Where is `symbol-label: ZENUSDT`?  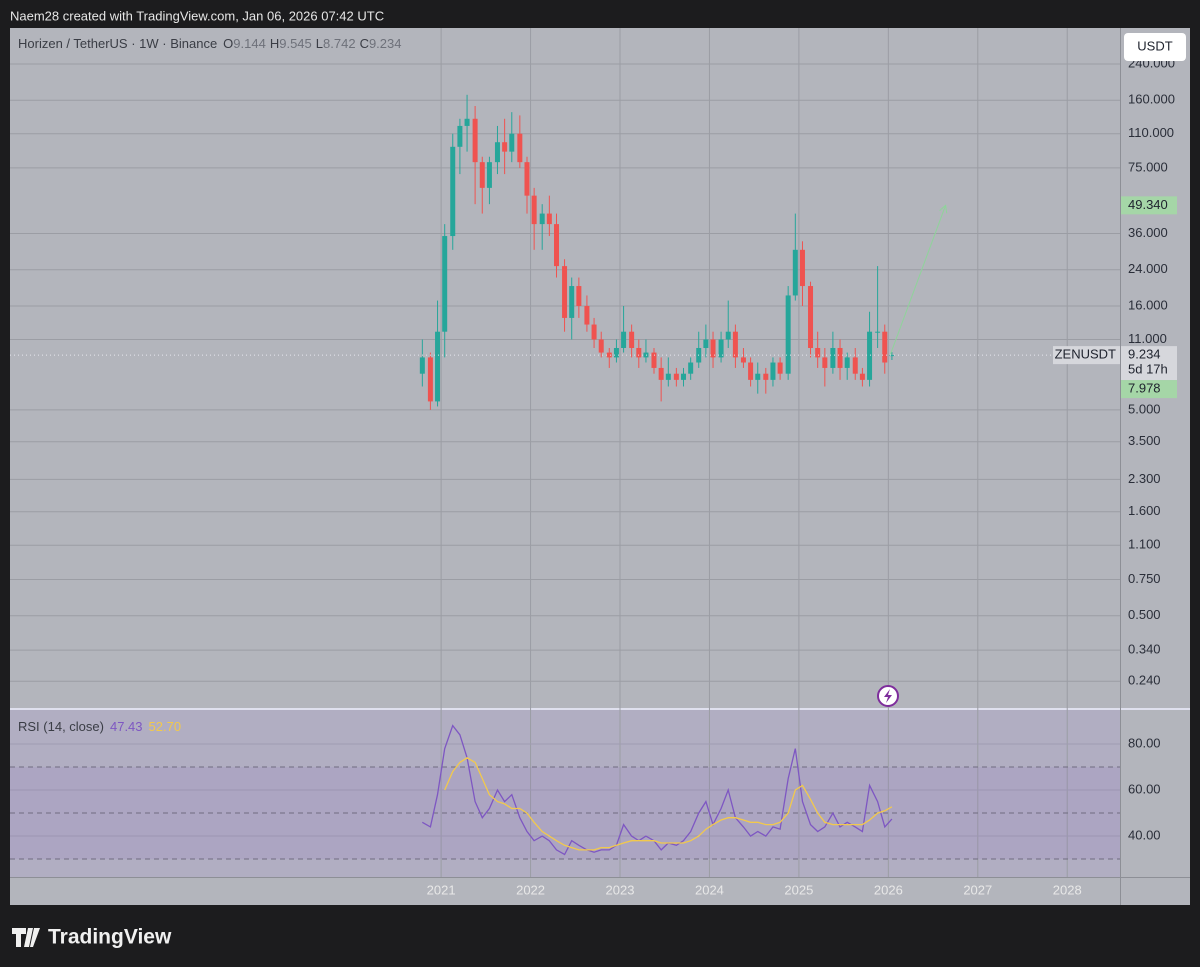 symbol-label: ZENUSDT is located at coordinates (1085, 354).